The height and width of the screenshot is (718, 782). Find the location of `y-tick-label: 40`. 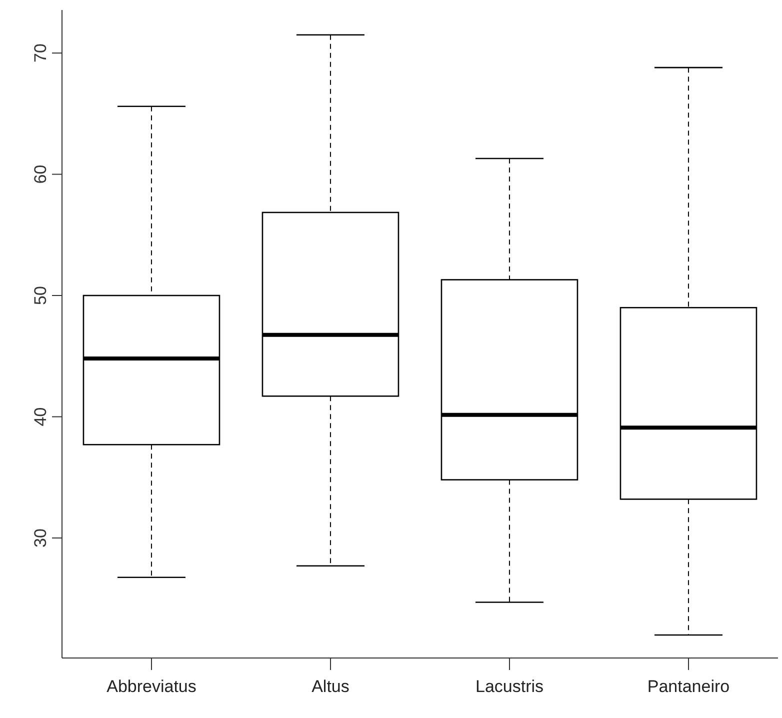

y-tick-label: 40 is located at coordinates (40, 416).